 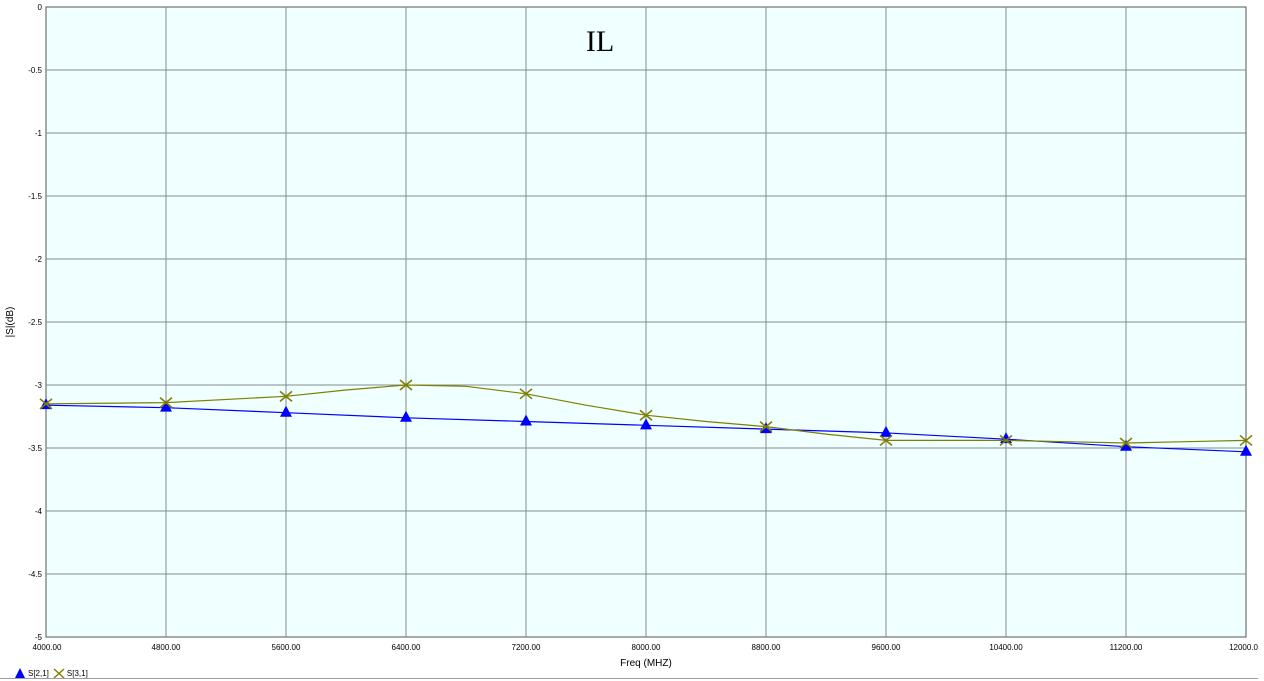 What do you see at coordinates (1006, 647) in the screenshot?
I see `x-tick-label: 10400.00` at bounding box center [1006, 647].